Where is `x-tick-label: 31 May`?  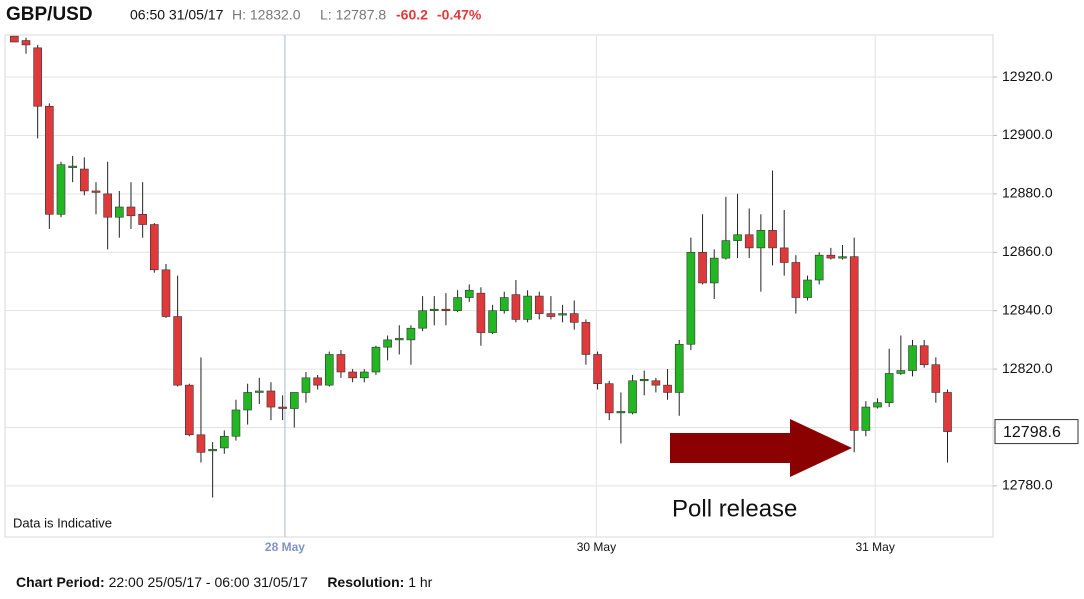 x-tick-label: 31 May is located at coordinates (875, 547).